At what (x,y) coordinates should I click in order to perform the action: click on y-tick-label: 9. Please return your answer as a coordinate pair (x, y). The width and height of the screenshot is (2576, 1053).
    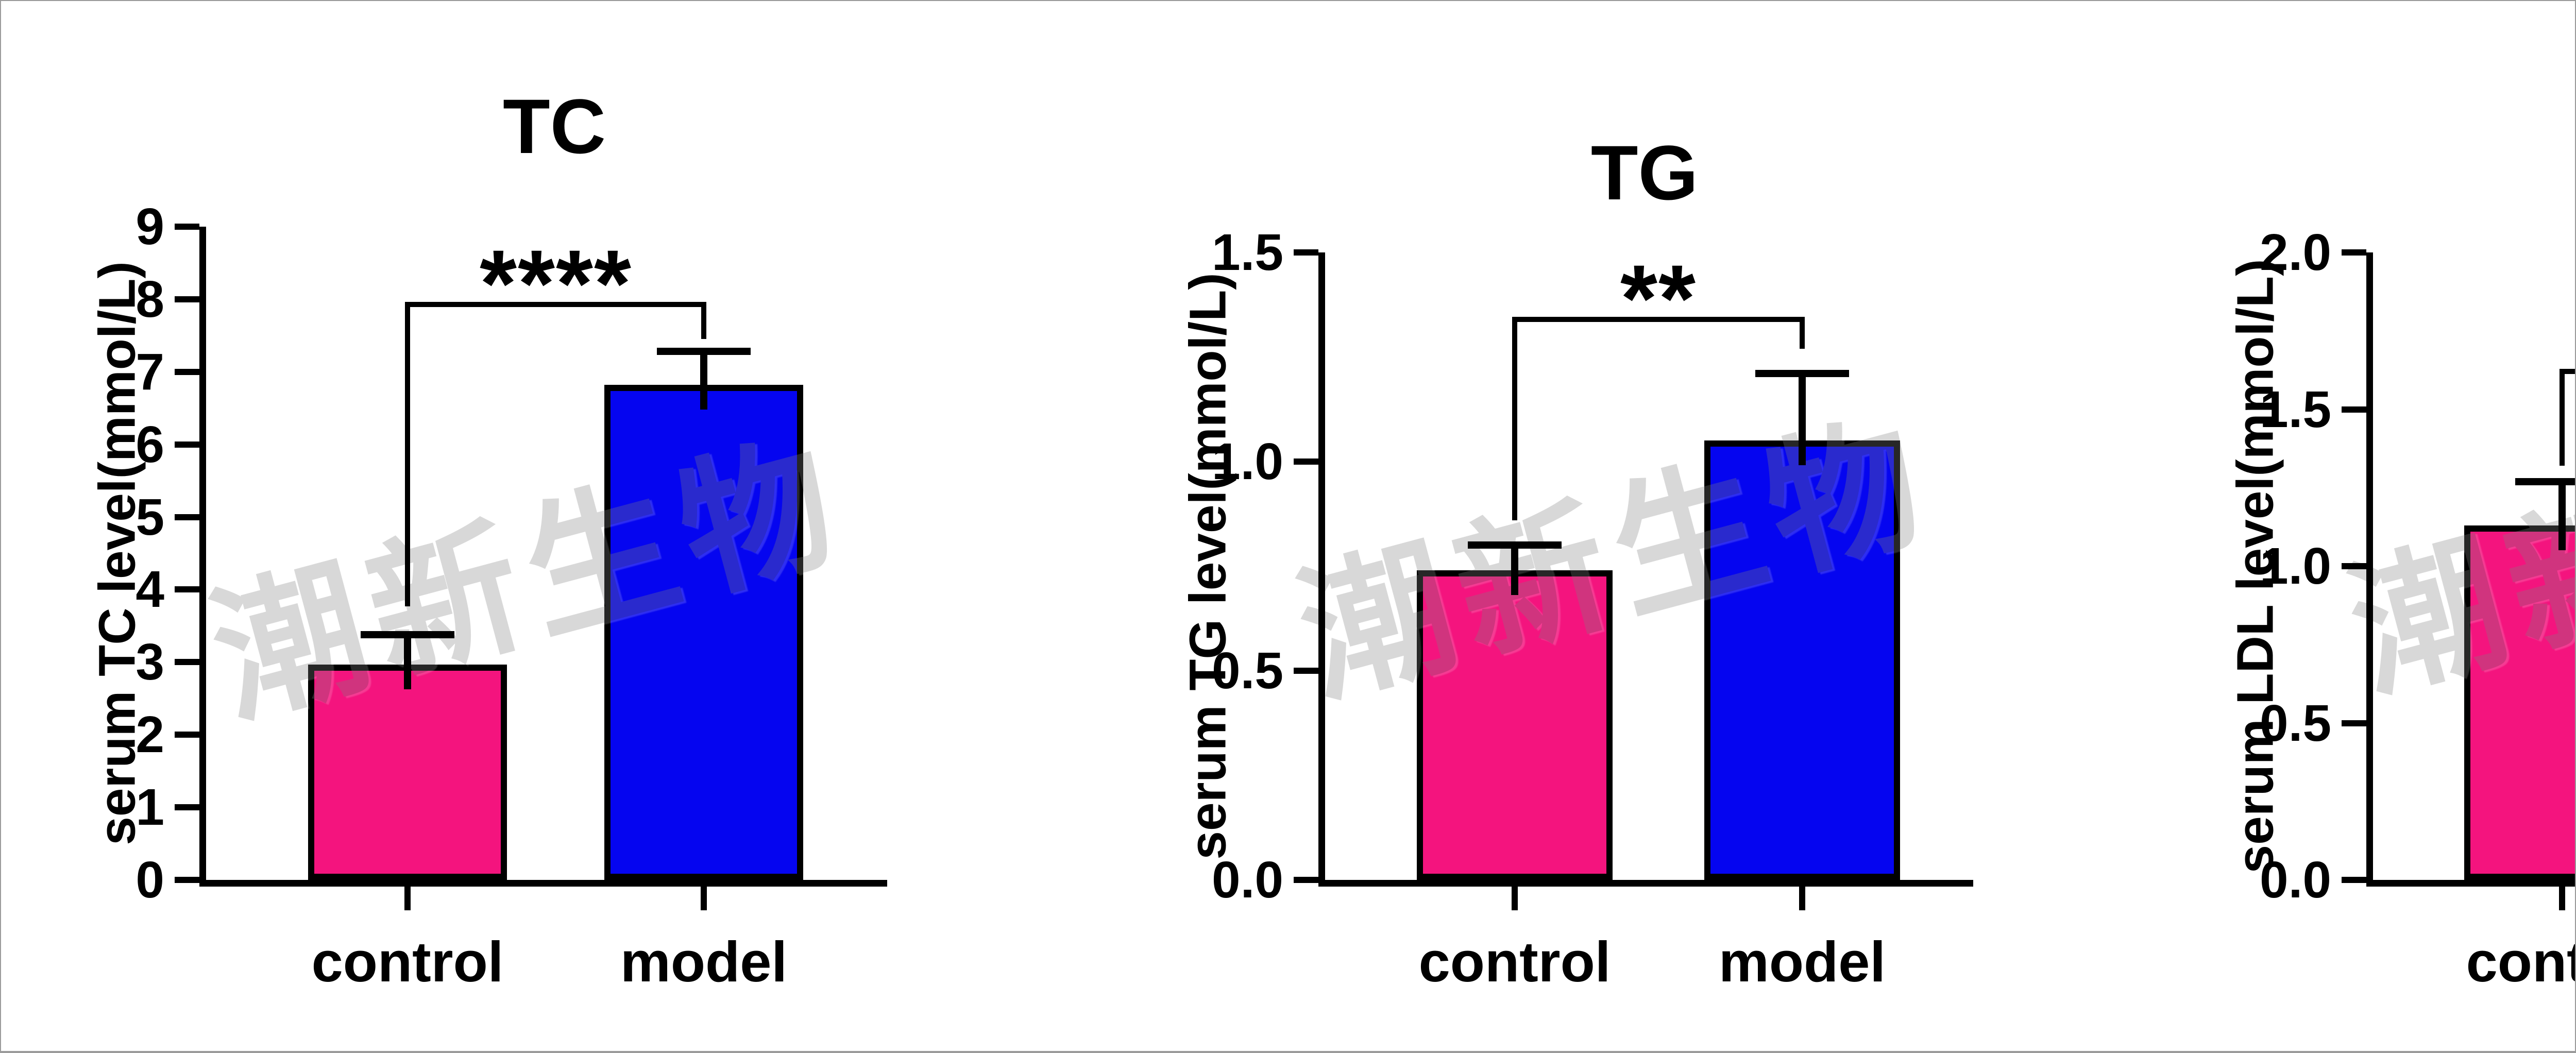
    Looking at the image, I should click on (149, 227).